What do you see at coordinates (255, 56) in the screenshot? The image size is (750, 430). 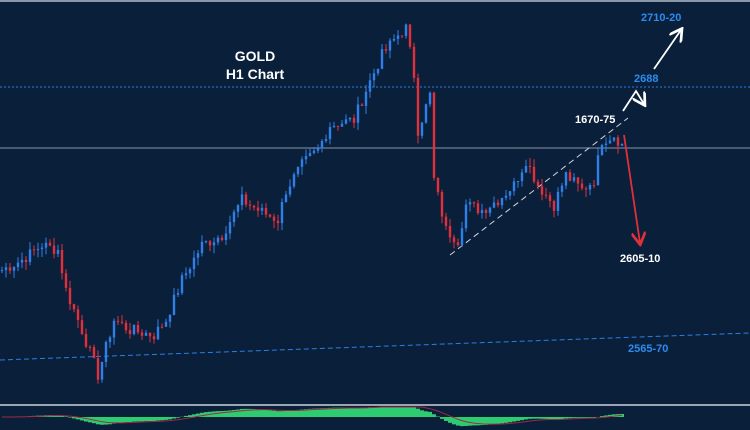 I see `chart-title: GOLD` at bounding box center [255, 56].